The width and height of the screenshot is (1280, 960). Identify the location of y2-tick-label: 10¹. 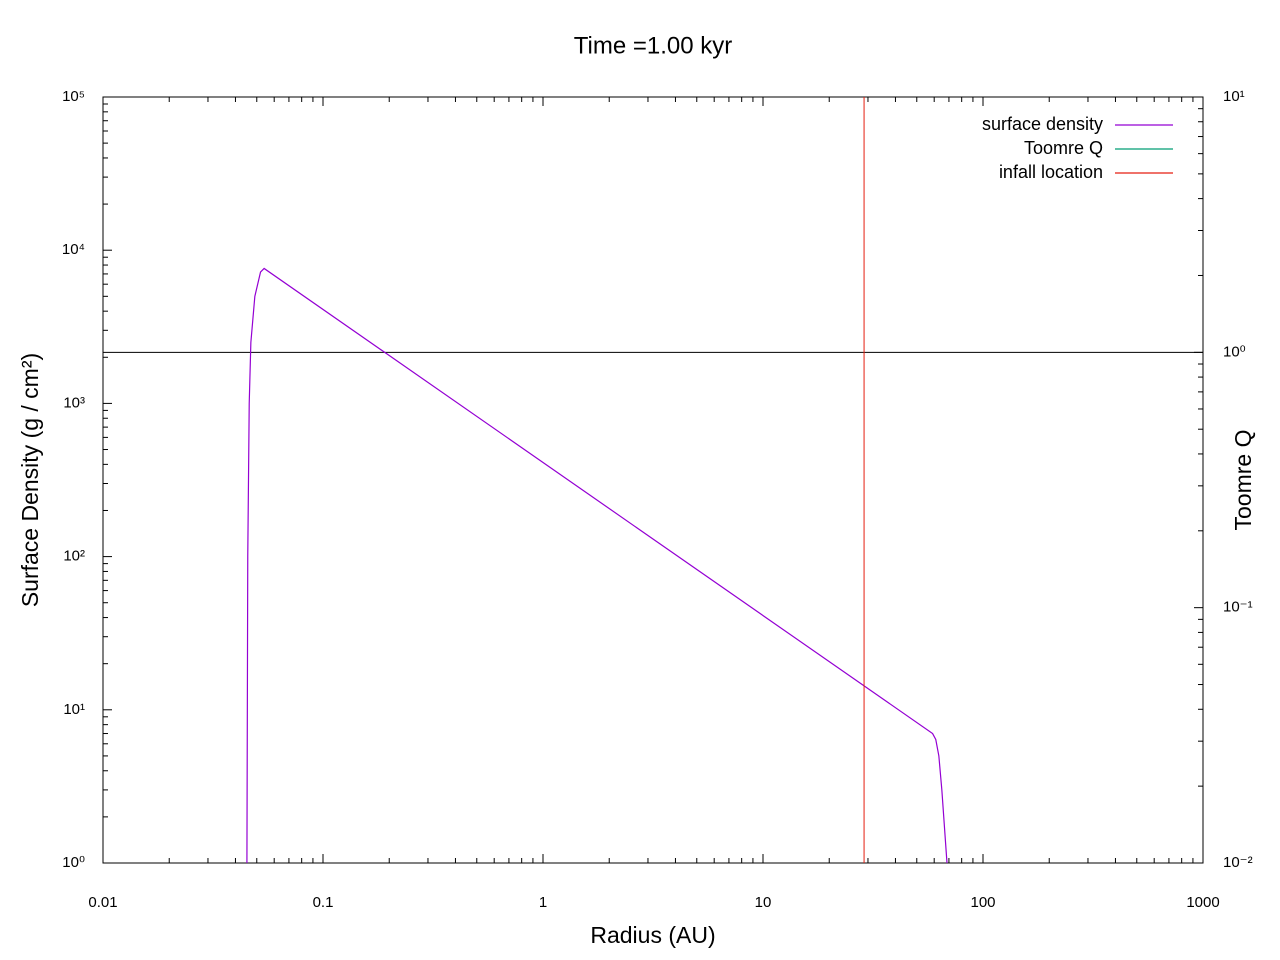
(1234, 96).